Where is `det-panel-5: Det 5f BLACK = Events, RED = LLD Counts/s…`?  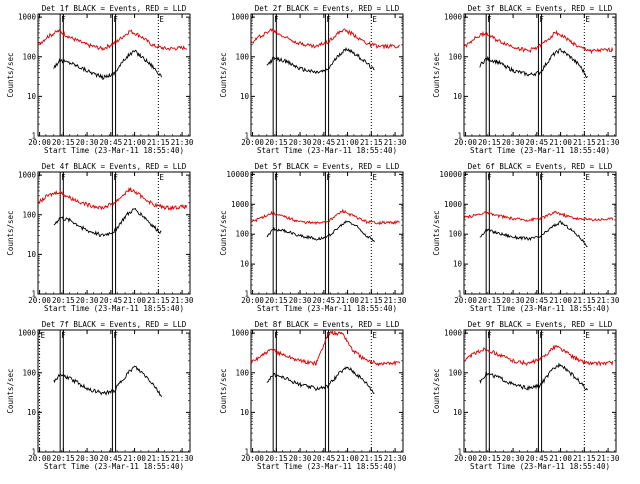
det-panel-5: Det 5f BLACK = Events, RED = LLD Counts/s… is located at coordinates (313, 237).